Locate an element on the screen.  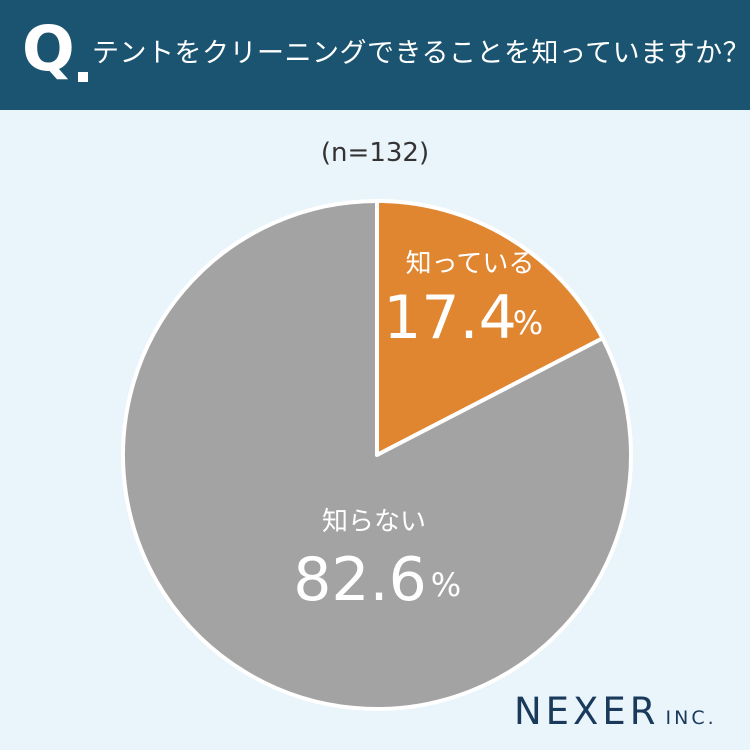
slice-value-1: 82.6 is located at coordinates (360, 580).